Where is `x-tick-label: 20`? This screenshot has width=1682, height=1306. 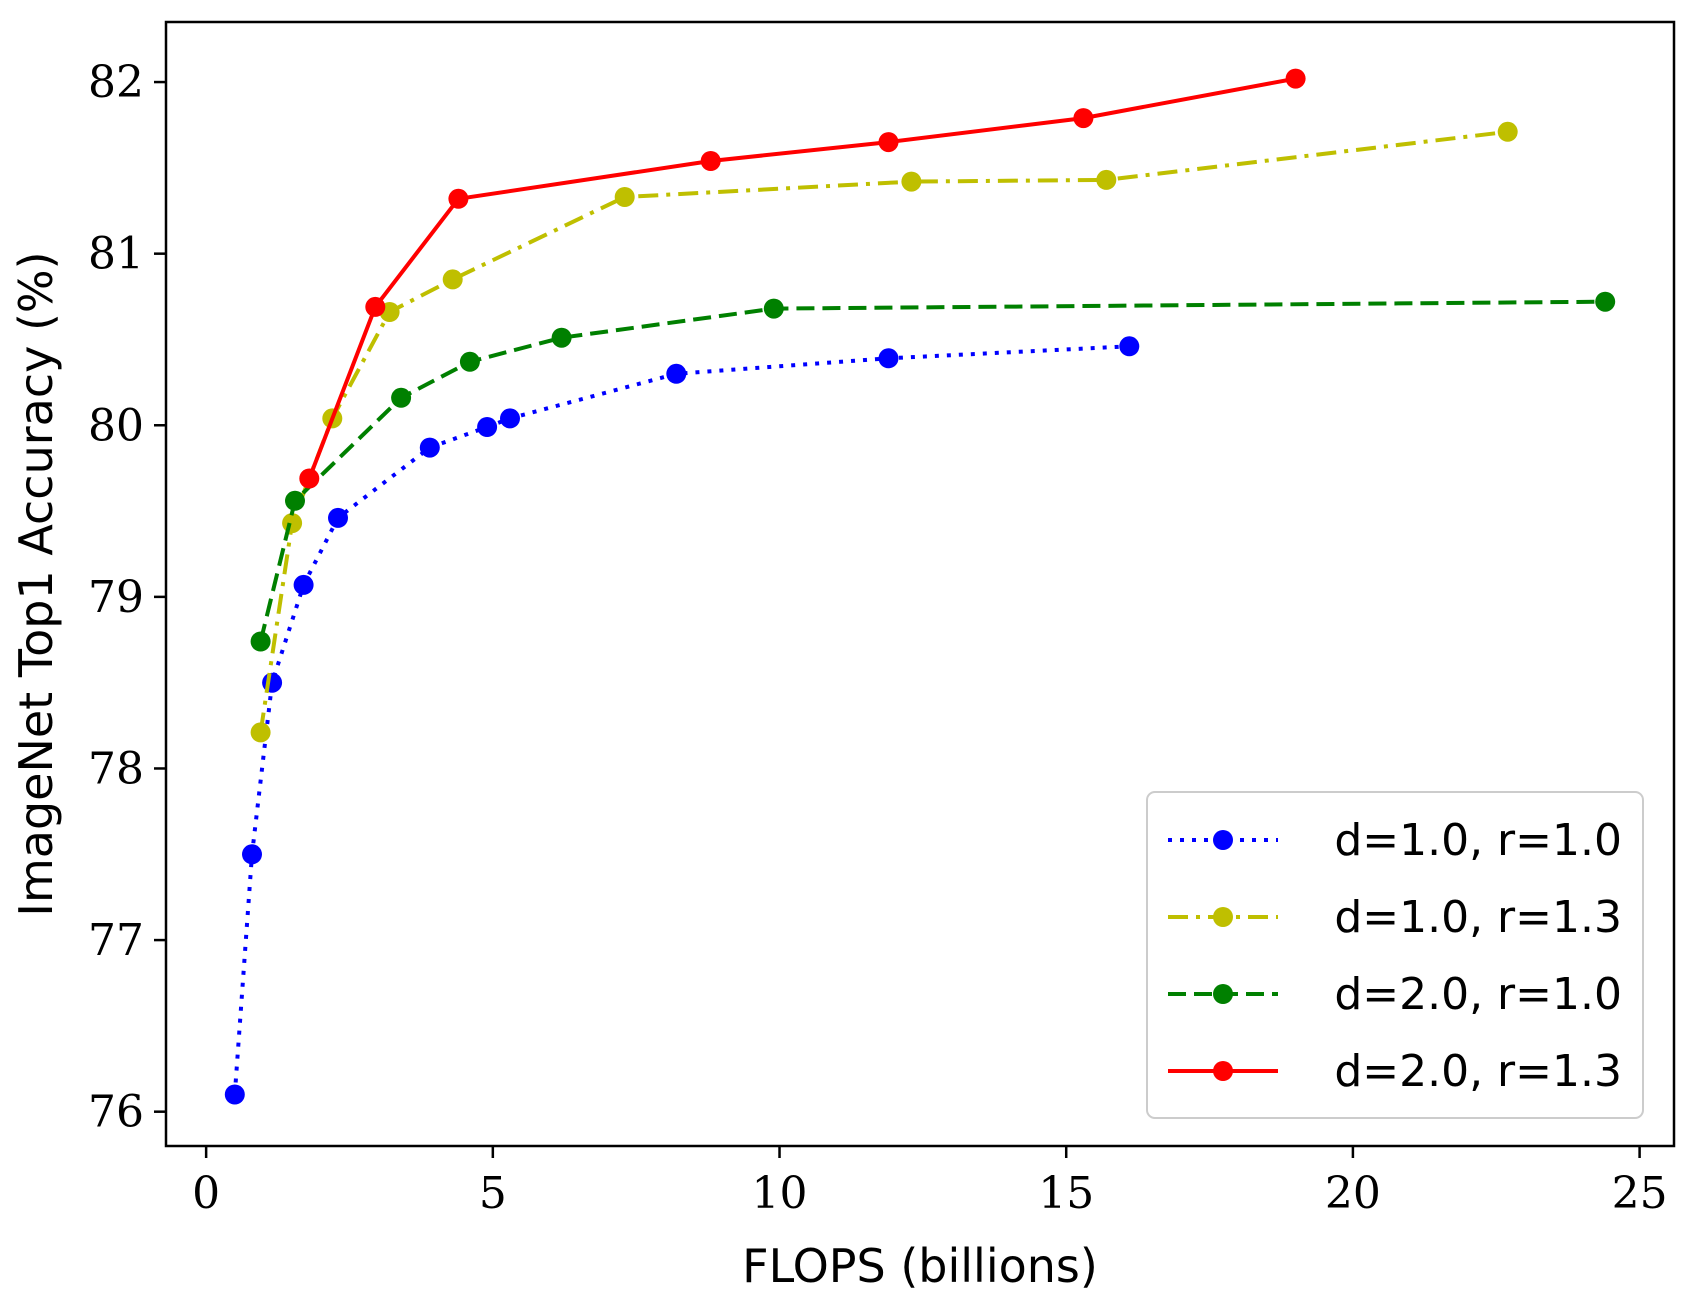
x-tick-label: 20 is located at coordinates (1353, 1193).